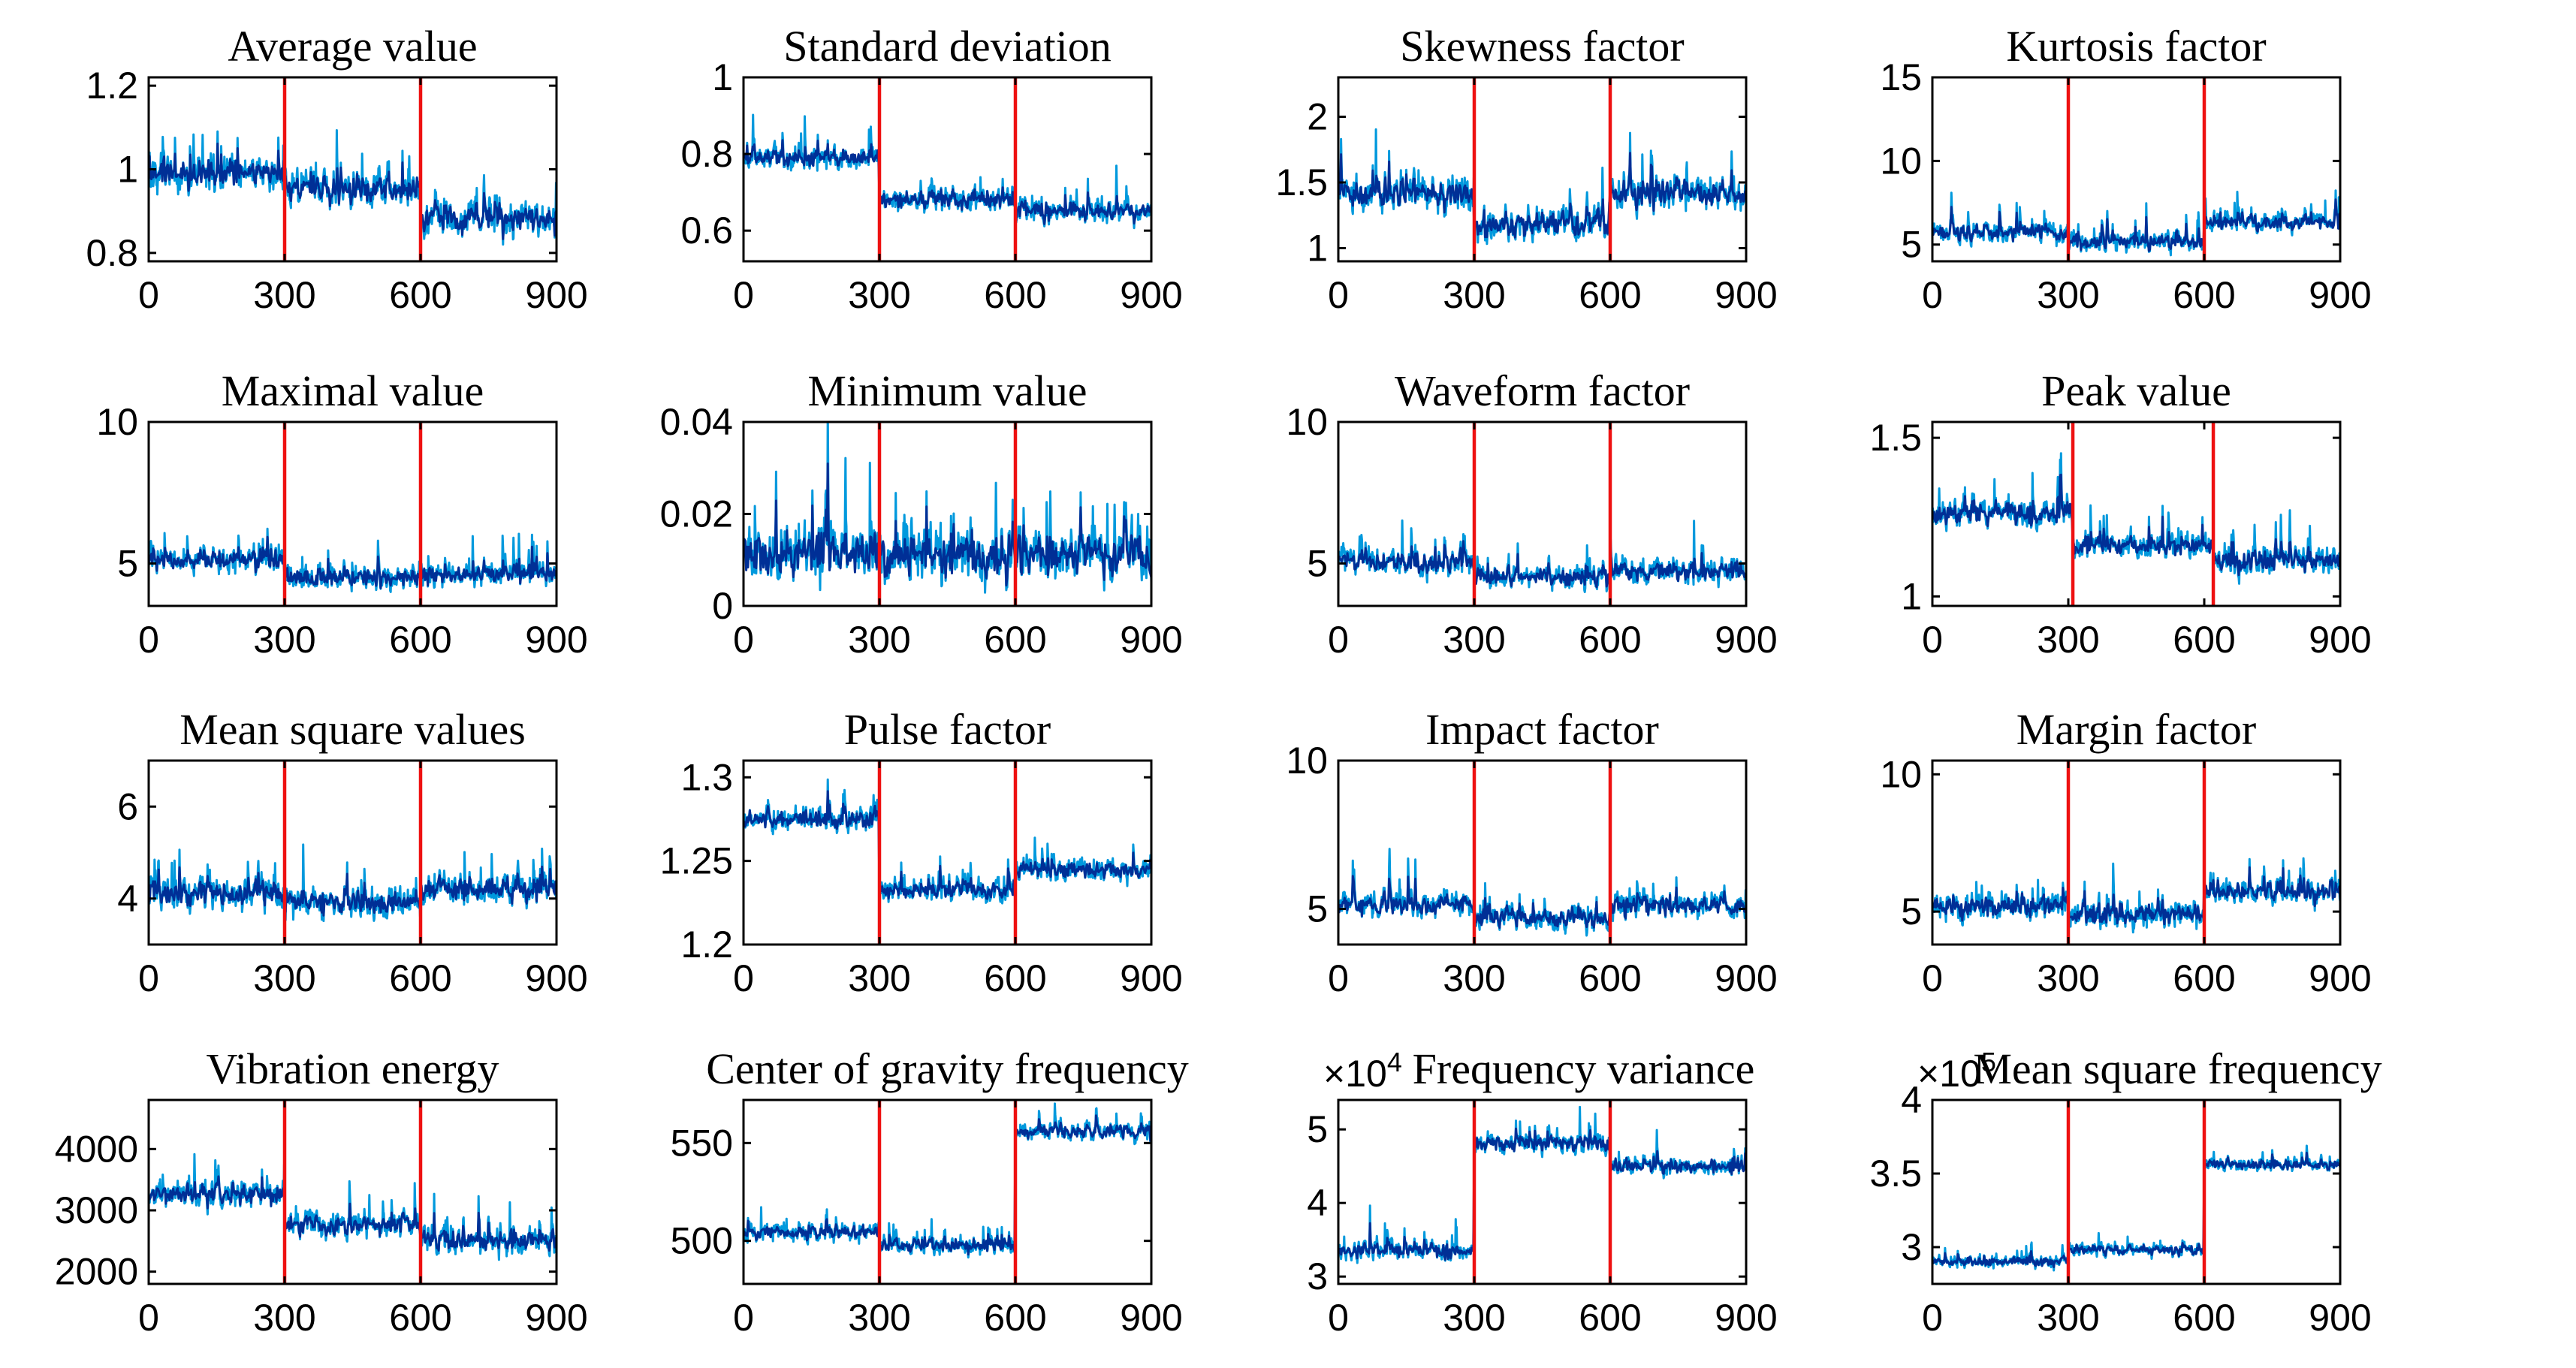  I want to click on subplot-6: Minimum value 0 300 600 900 0 0.02 0.04, so click(922, 513).